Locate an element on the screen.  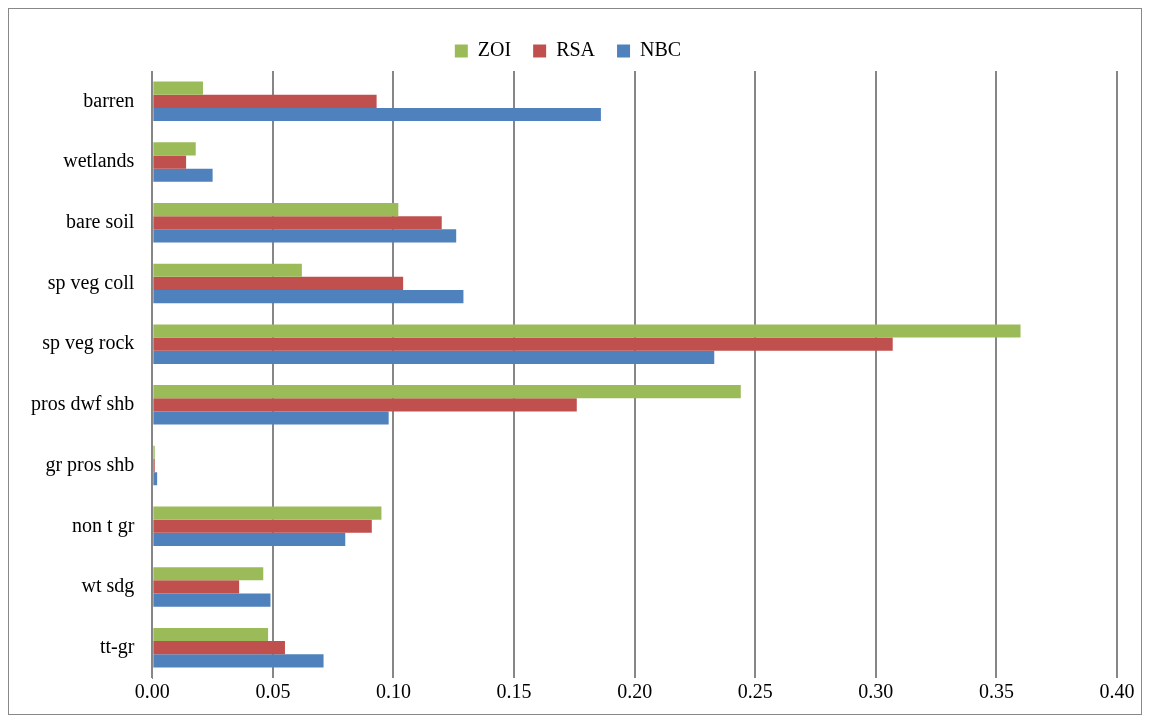
y-tick-label: sp veg rock is located at coordinates (88, 343).